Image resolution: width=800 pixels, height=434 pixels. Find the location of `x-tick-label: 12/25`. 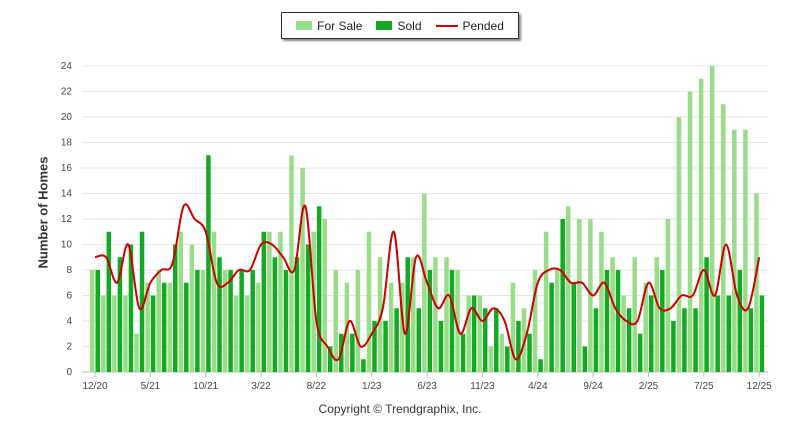

x-tick-label: 12/25 is located at coordinates (759, 386).